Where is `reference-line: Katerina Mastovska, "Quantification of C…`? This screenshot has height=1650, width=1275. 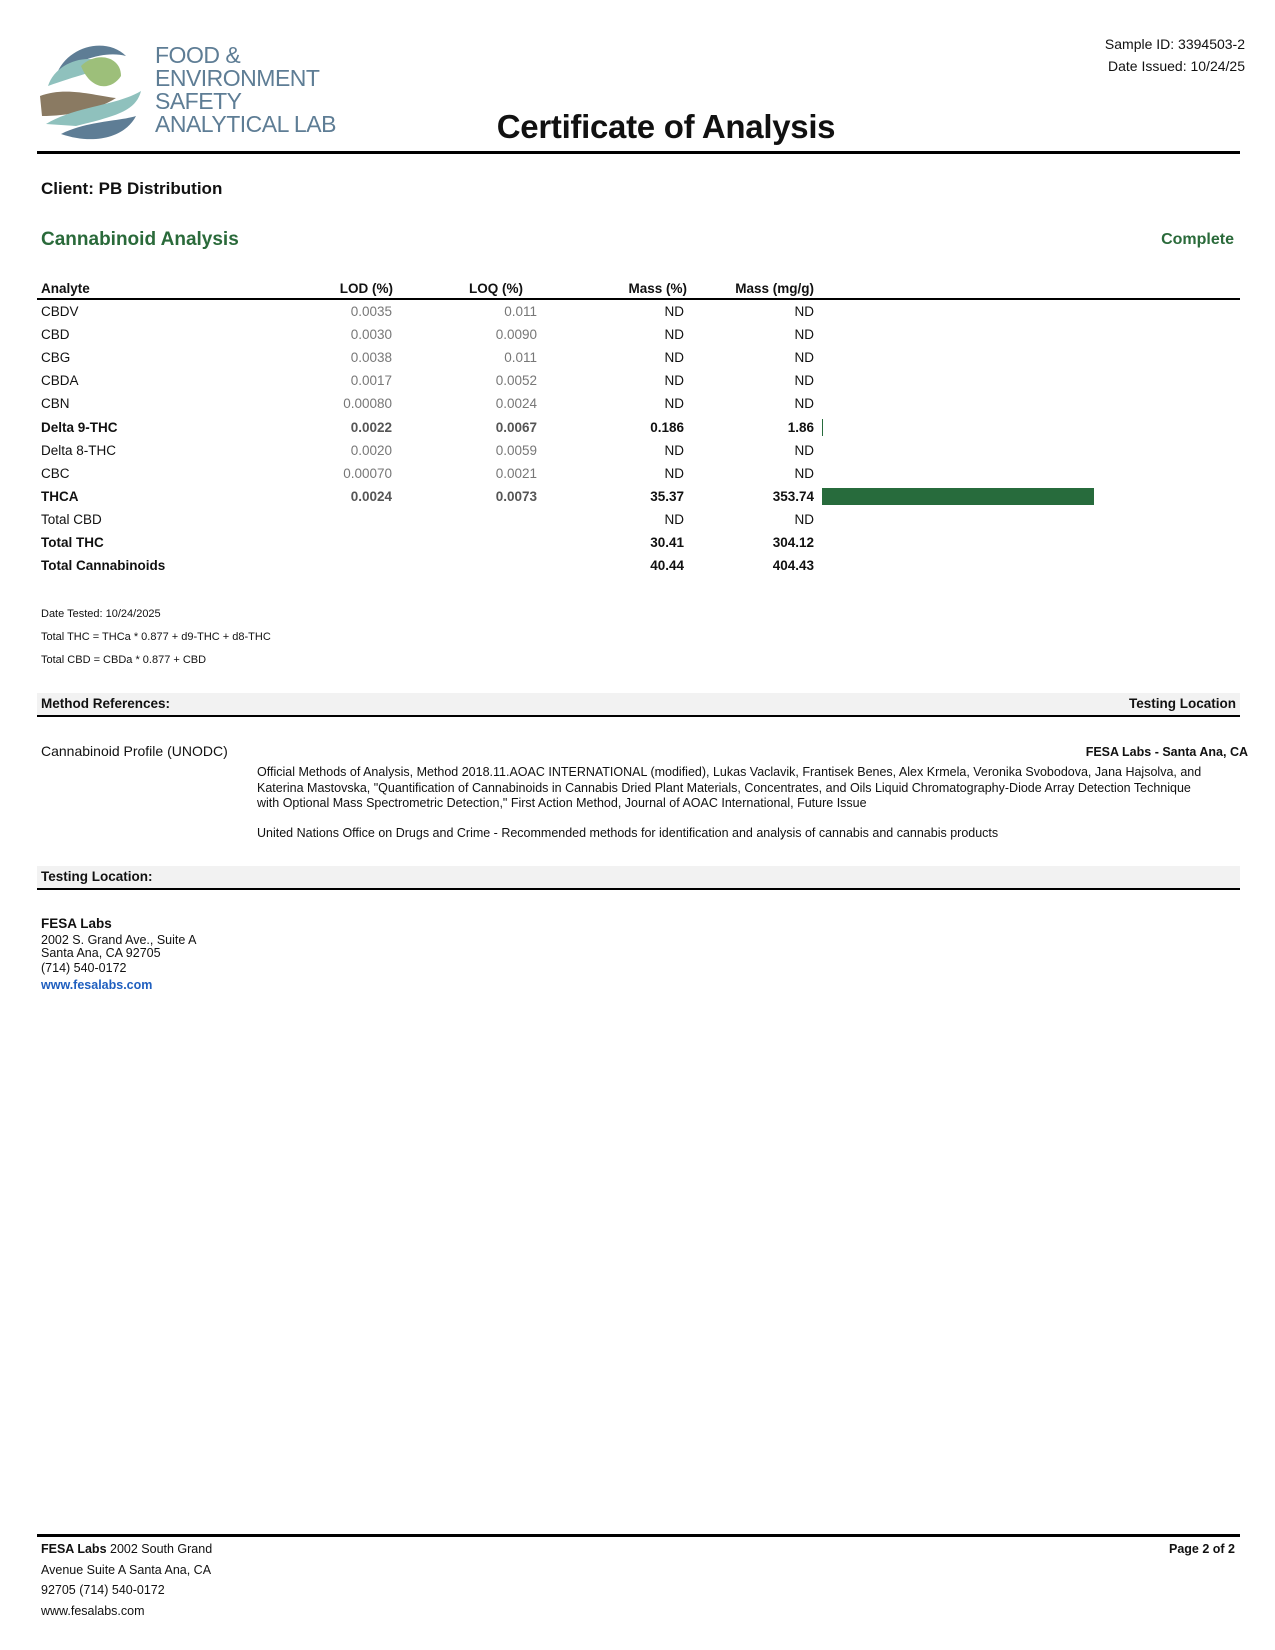 reference-line: Katerina Mastovska, "Quantification of C… is located at coordinates (724, 787).